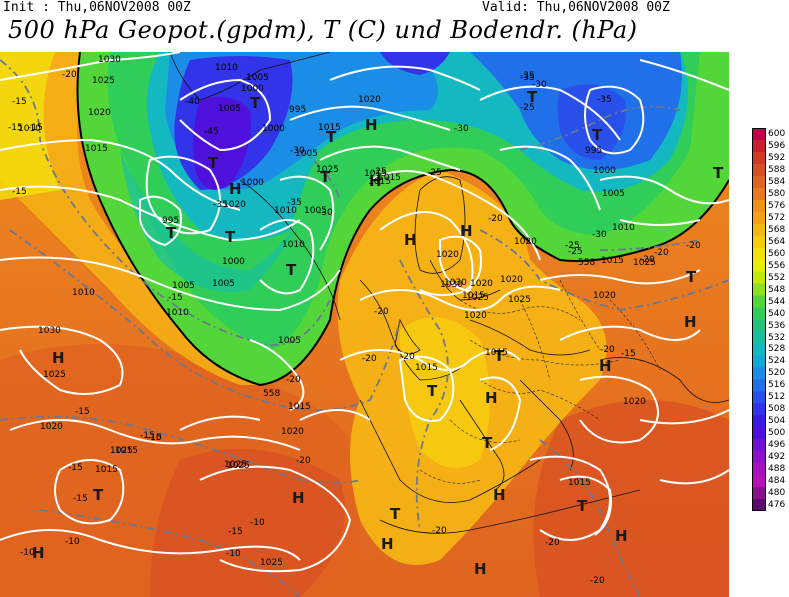 The width and height of the screenshot is (789, 597). What do you see at coordinates (777, 313) in the screenshot?
I see `colorbar-label: 540` at bounding box center [777, 313].